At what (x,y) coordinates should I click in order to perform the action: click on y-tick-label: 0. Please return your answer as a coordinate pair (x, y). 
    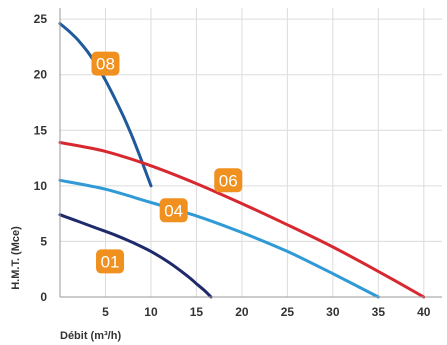
    Looking at the image, I should click on (43, 297).